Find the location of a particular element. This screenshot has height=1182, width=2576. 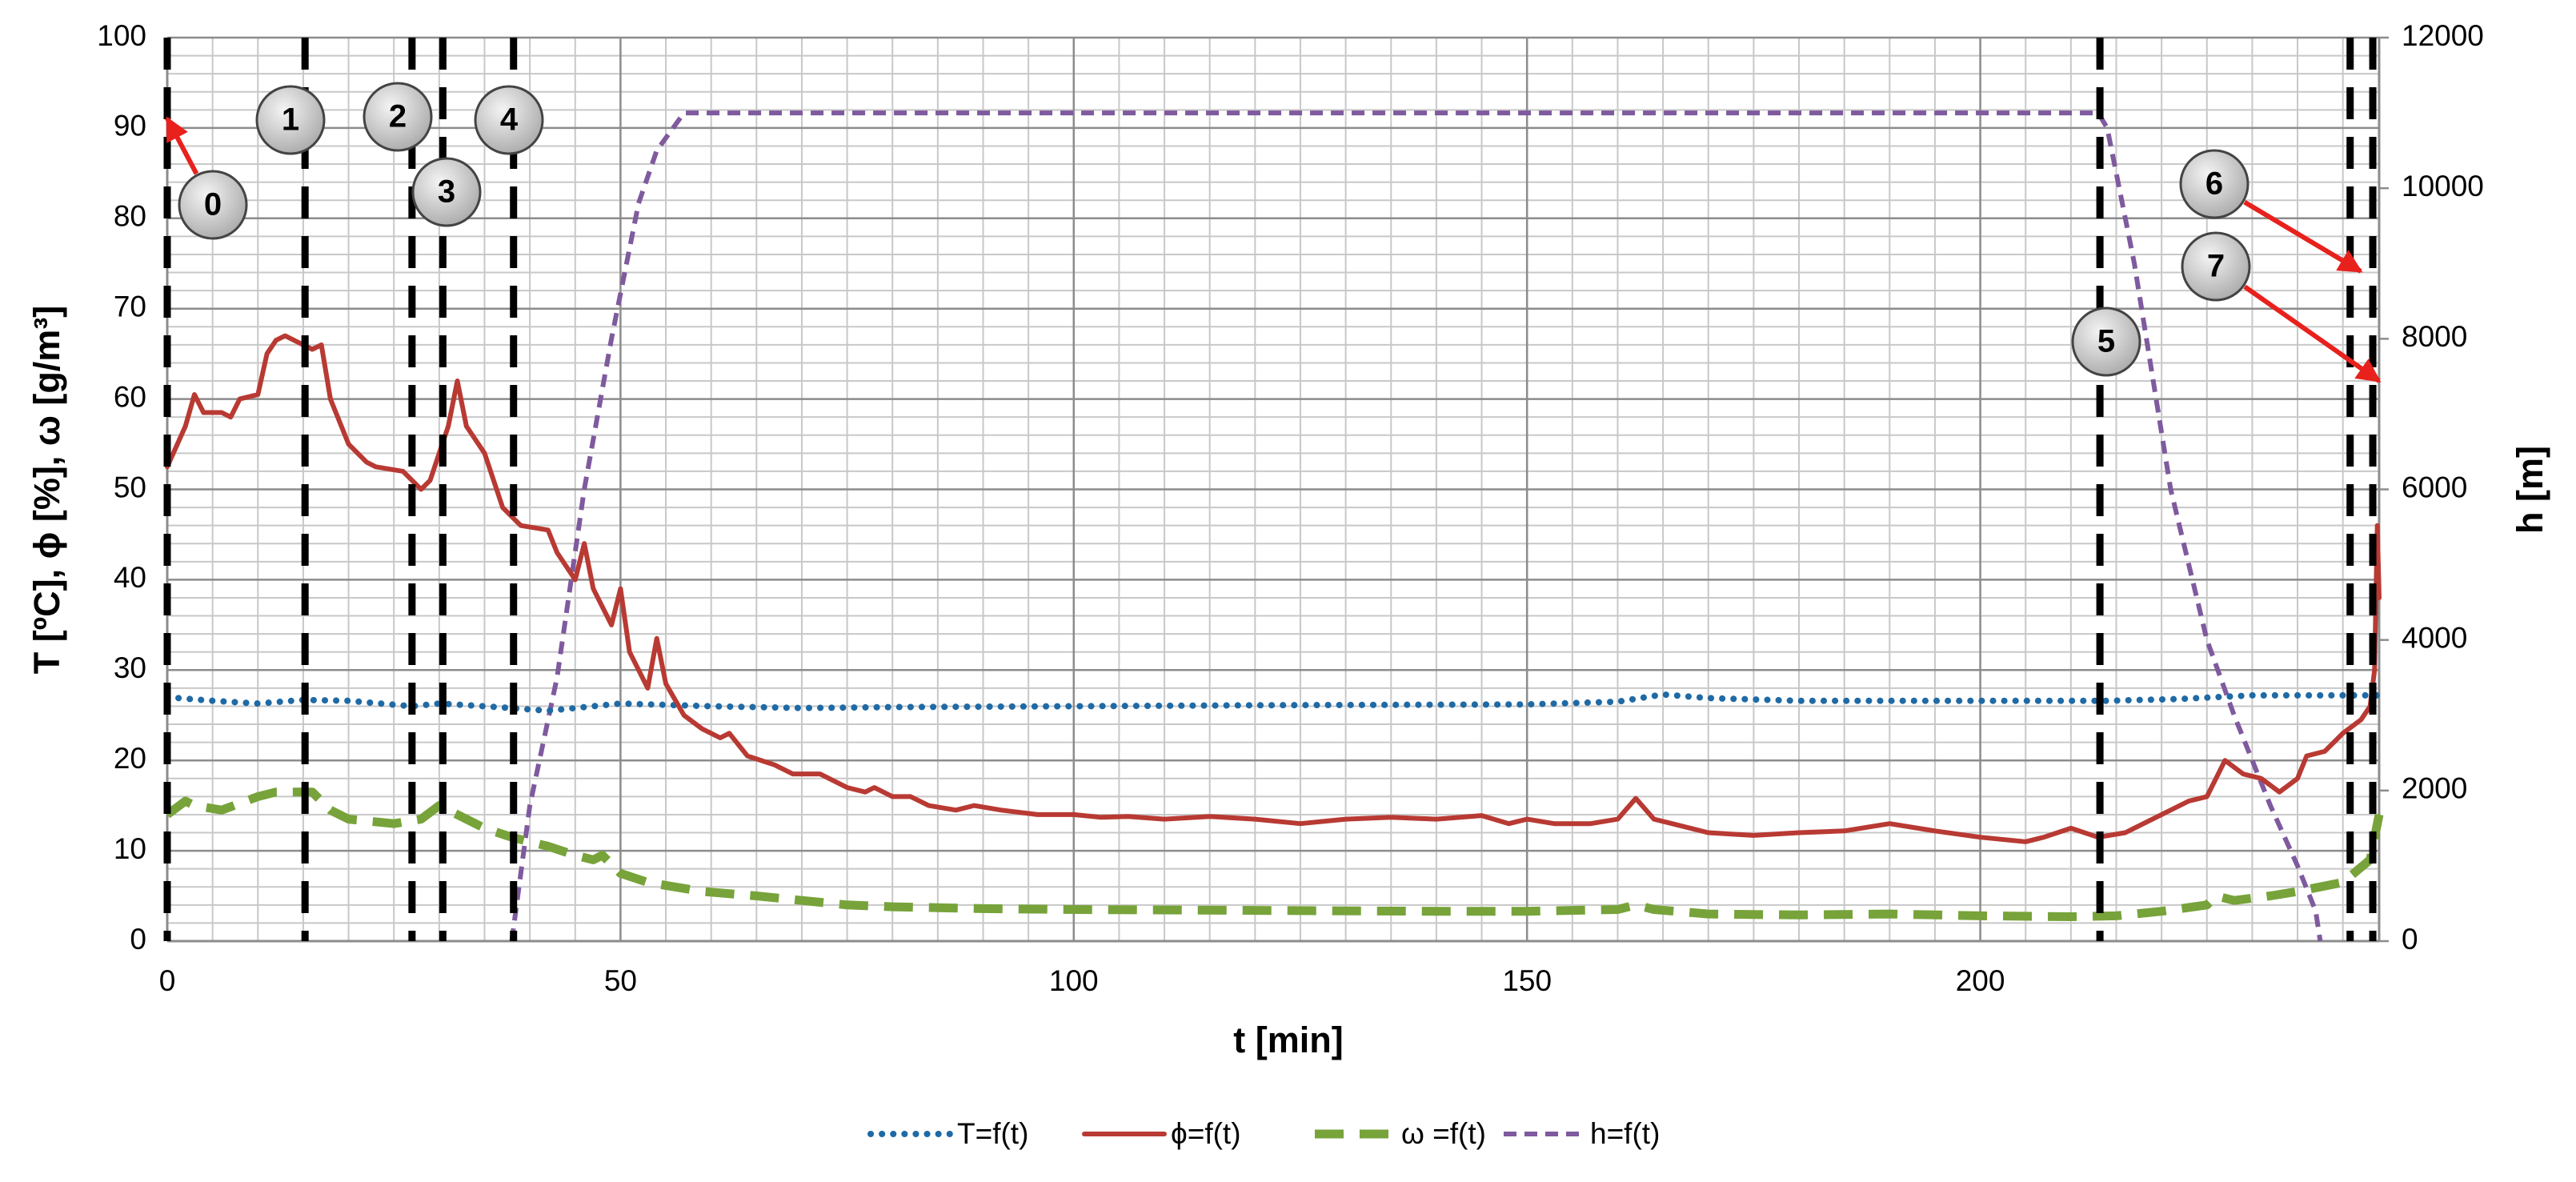

annotation-label: 7 is located at coordinates (2216, 266).